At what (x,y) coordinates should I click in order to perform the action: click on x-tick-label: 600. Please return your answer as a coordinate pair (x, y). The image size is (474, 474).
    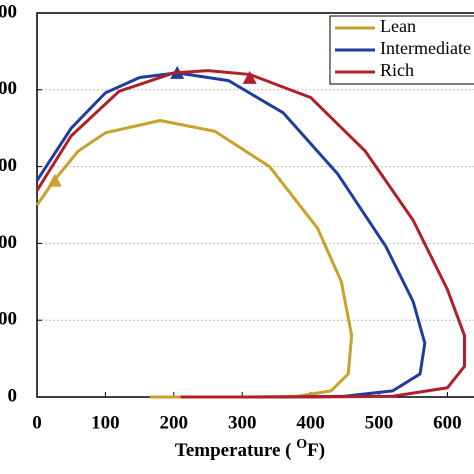
    Looking at the image, I should click on (447, 422).